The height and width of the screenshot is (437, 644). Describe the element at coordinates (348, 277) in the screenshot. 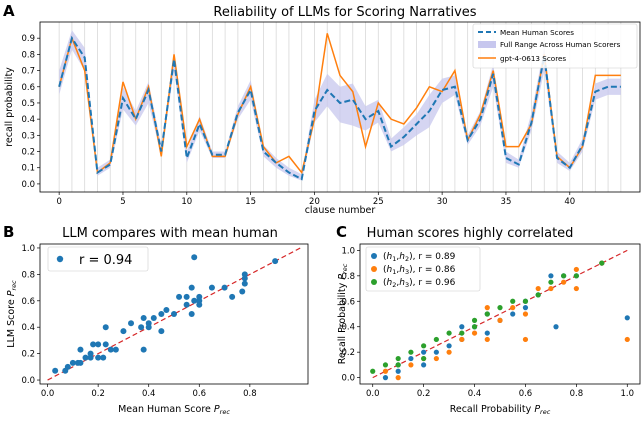

I see `chart-c-ytick-label: 0.8` at that location.